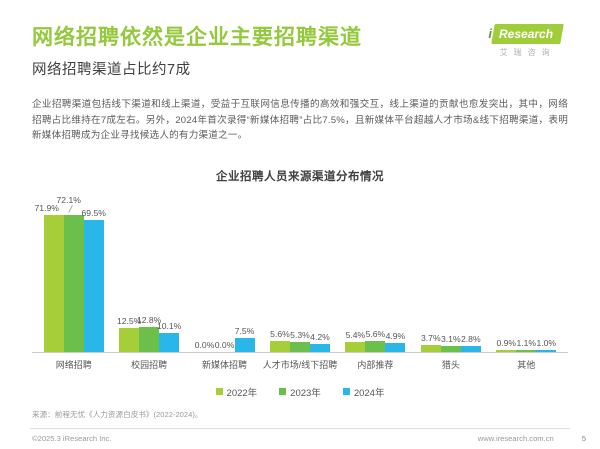 The width and height of the screenshot is (600, 449). Describe the element at coordinates (470, 349) in the screenshot. I see `bar-2024年-猎头` at that location.